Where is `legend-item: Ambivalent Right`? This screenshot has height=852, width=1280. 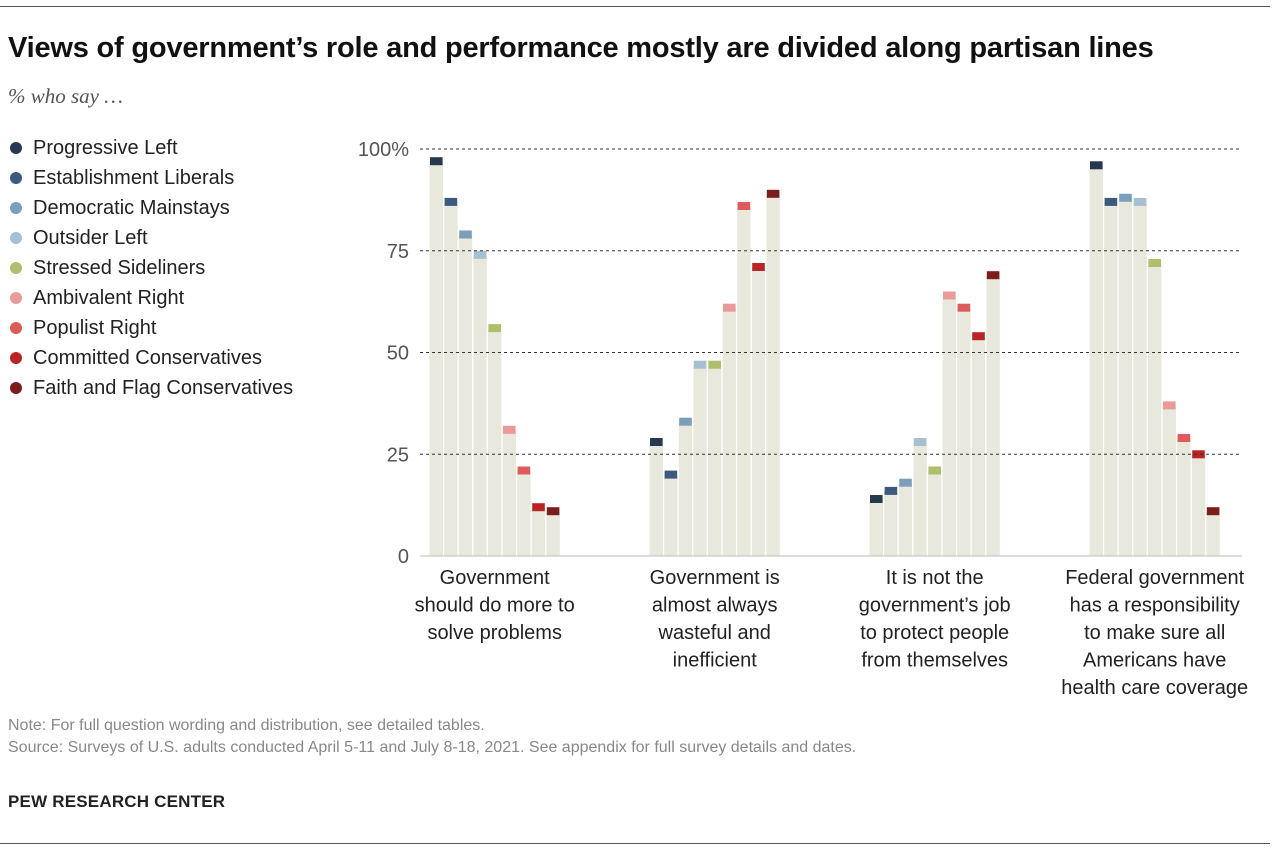 legend-item: Ambivalent Right is located at coordinates (151, 298).